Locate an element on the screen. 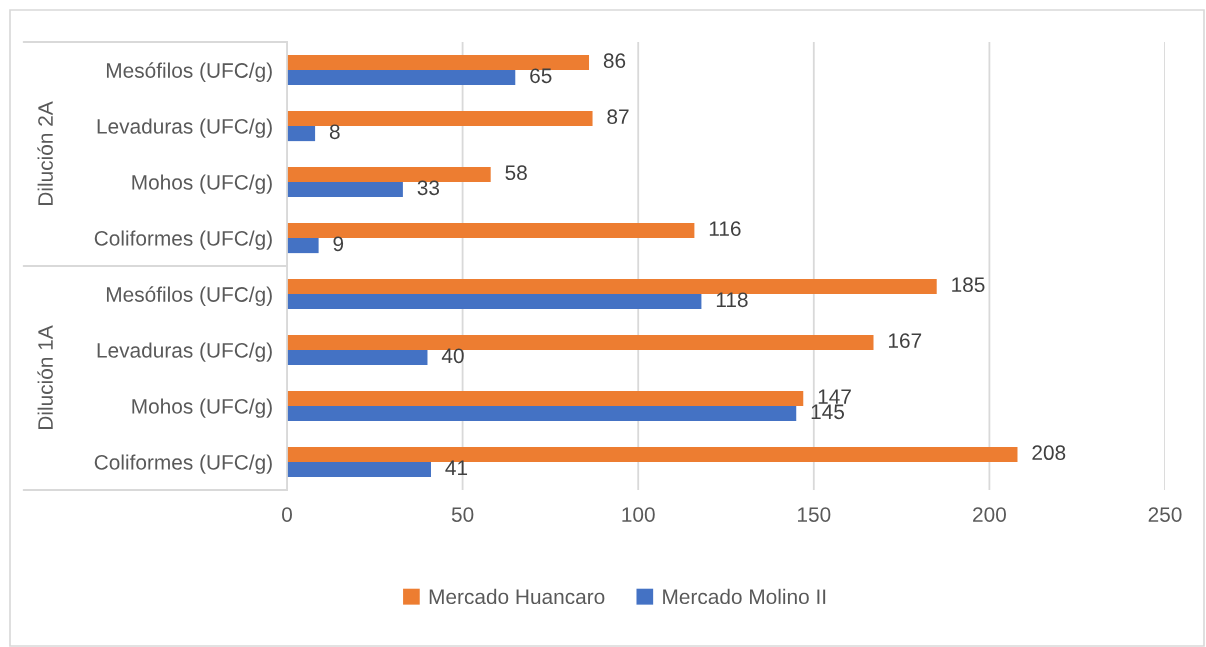 Image resolution: width=1206 pixels, height=647 pixels. data-label: 208 is located at coordinates (1049, 453).